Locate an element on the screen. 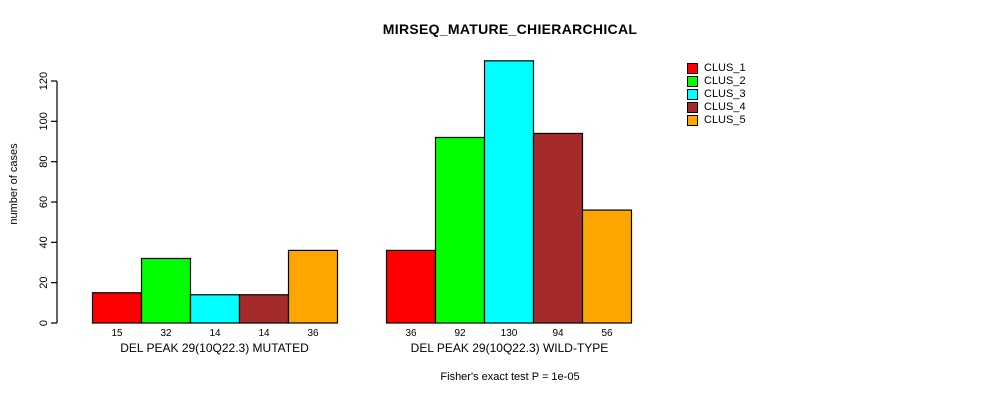 The image size is (990, 400). y-axis-tick-label: 40 is located at coordinates (44, 242).